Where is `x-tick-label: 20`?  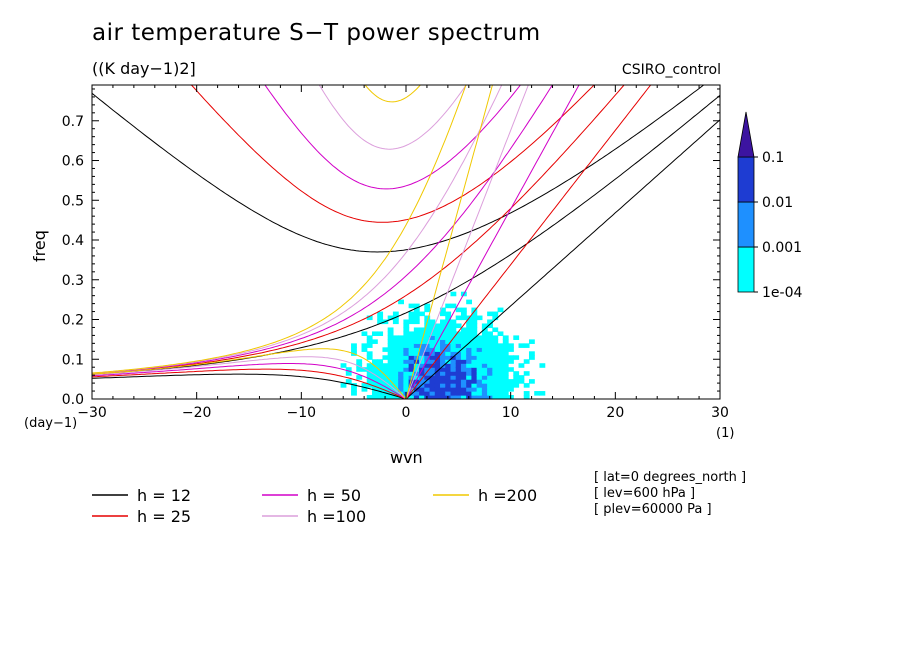
x-tick-label: 20 is located at coordinates (615, 413).